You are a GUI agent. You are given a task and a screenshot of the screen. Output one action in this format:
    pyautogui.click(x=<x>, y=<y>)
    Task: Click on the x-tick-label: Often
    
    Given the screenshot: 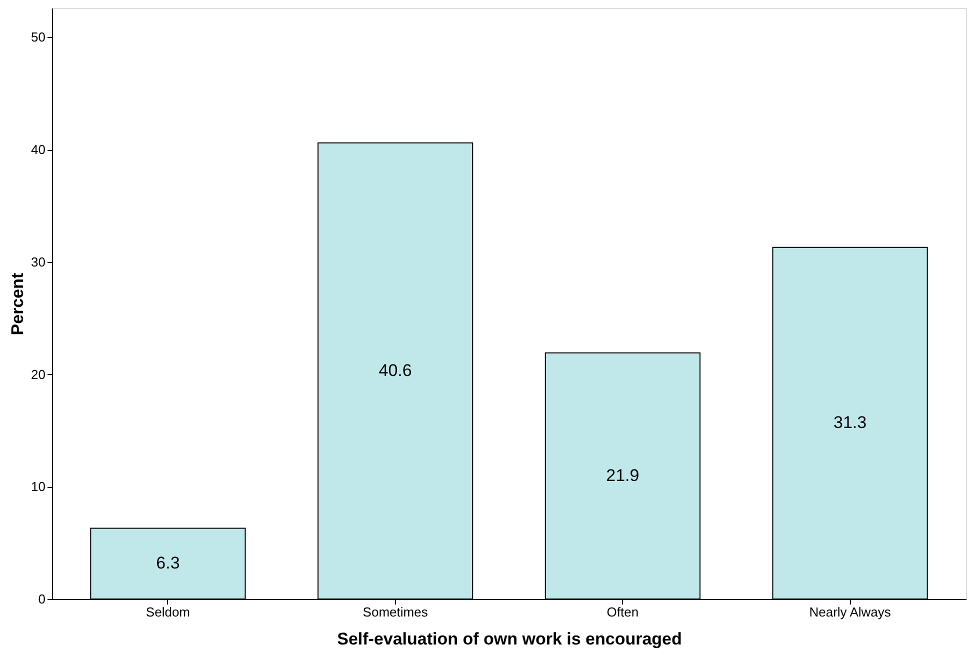 What is the action you would take?
    pyautogui.click(x=622, y=612)
    